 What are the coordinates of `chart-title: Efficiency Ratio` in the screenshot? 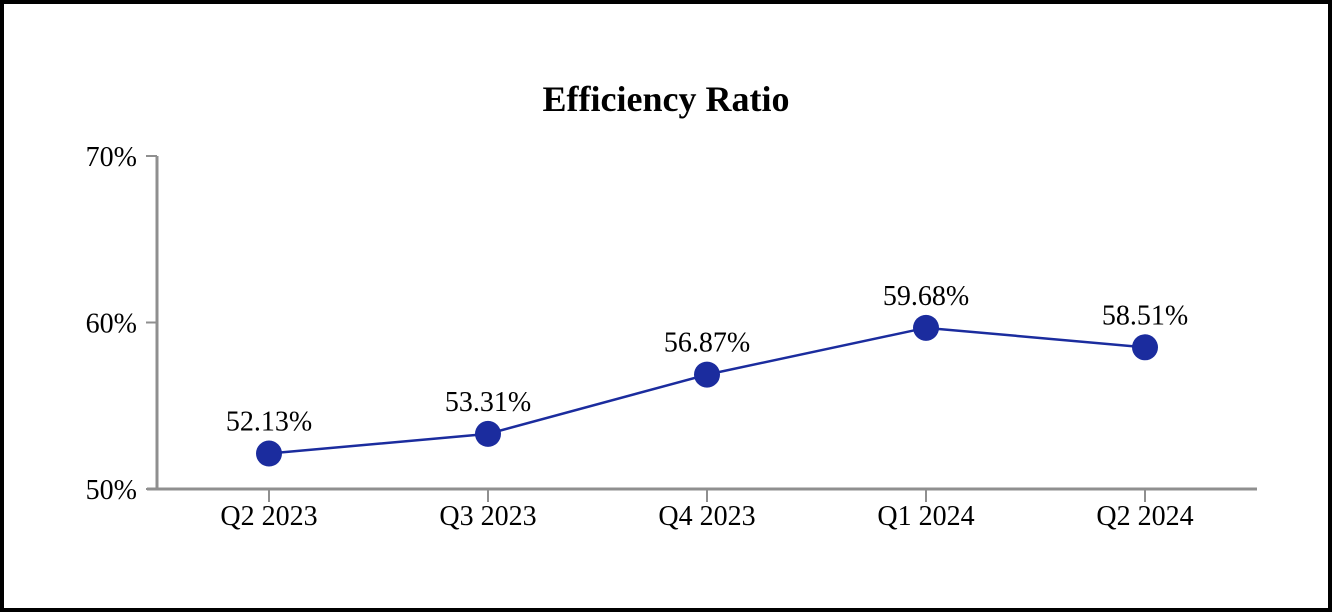 It's located at (666, 99).